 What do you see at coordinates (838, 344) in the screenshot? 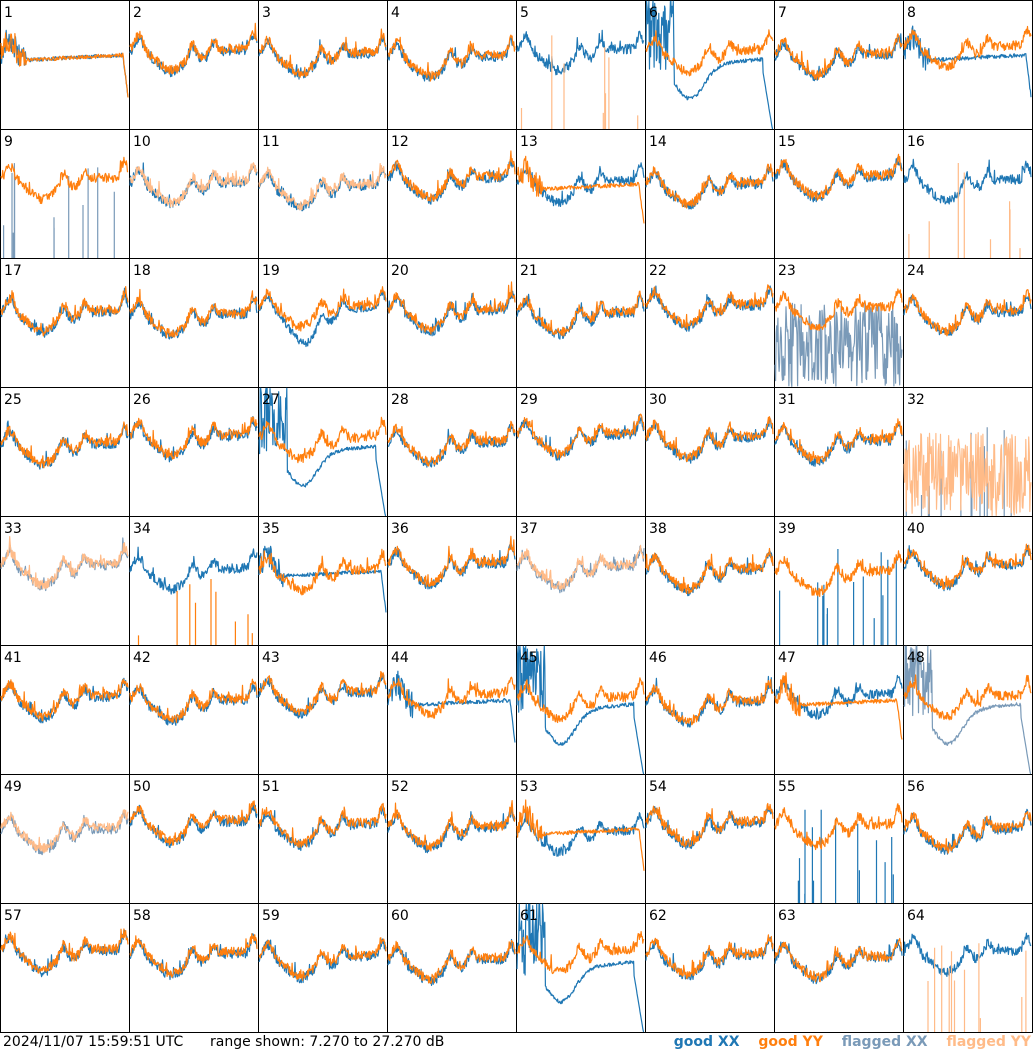
I see `trace-flagged-xx` at bounding box center [838, 344].